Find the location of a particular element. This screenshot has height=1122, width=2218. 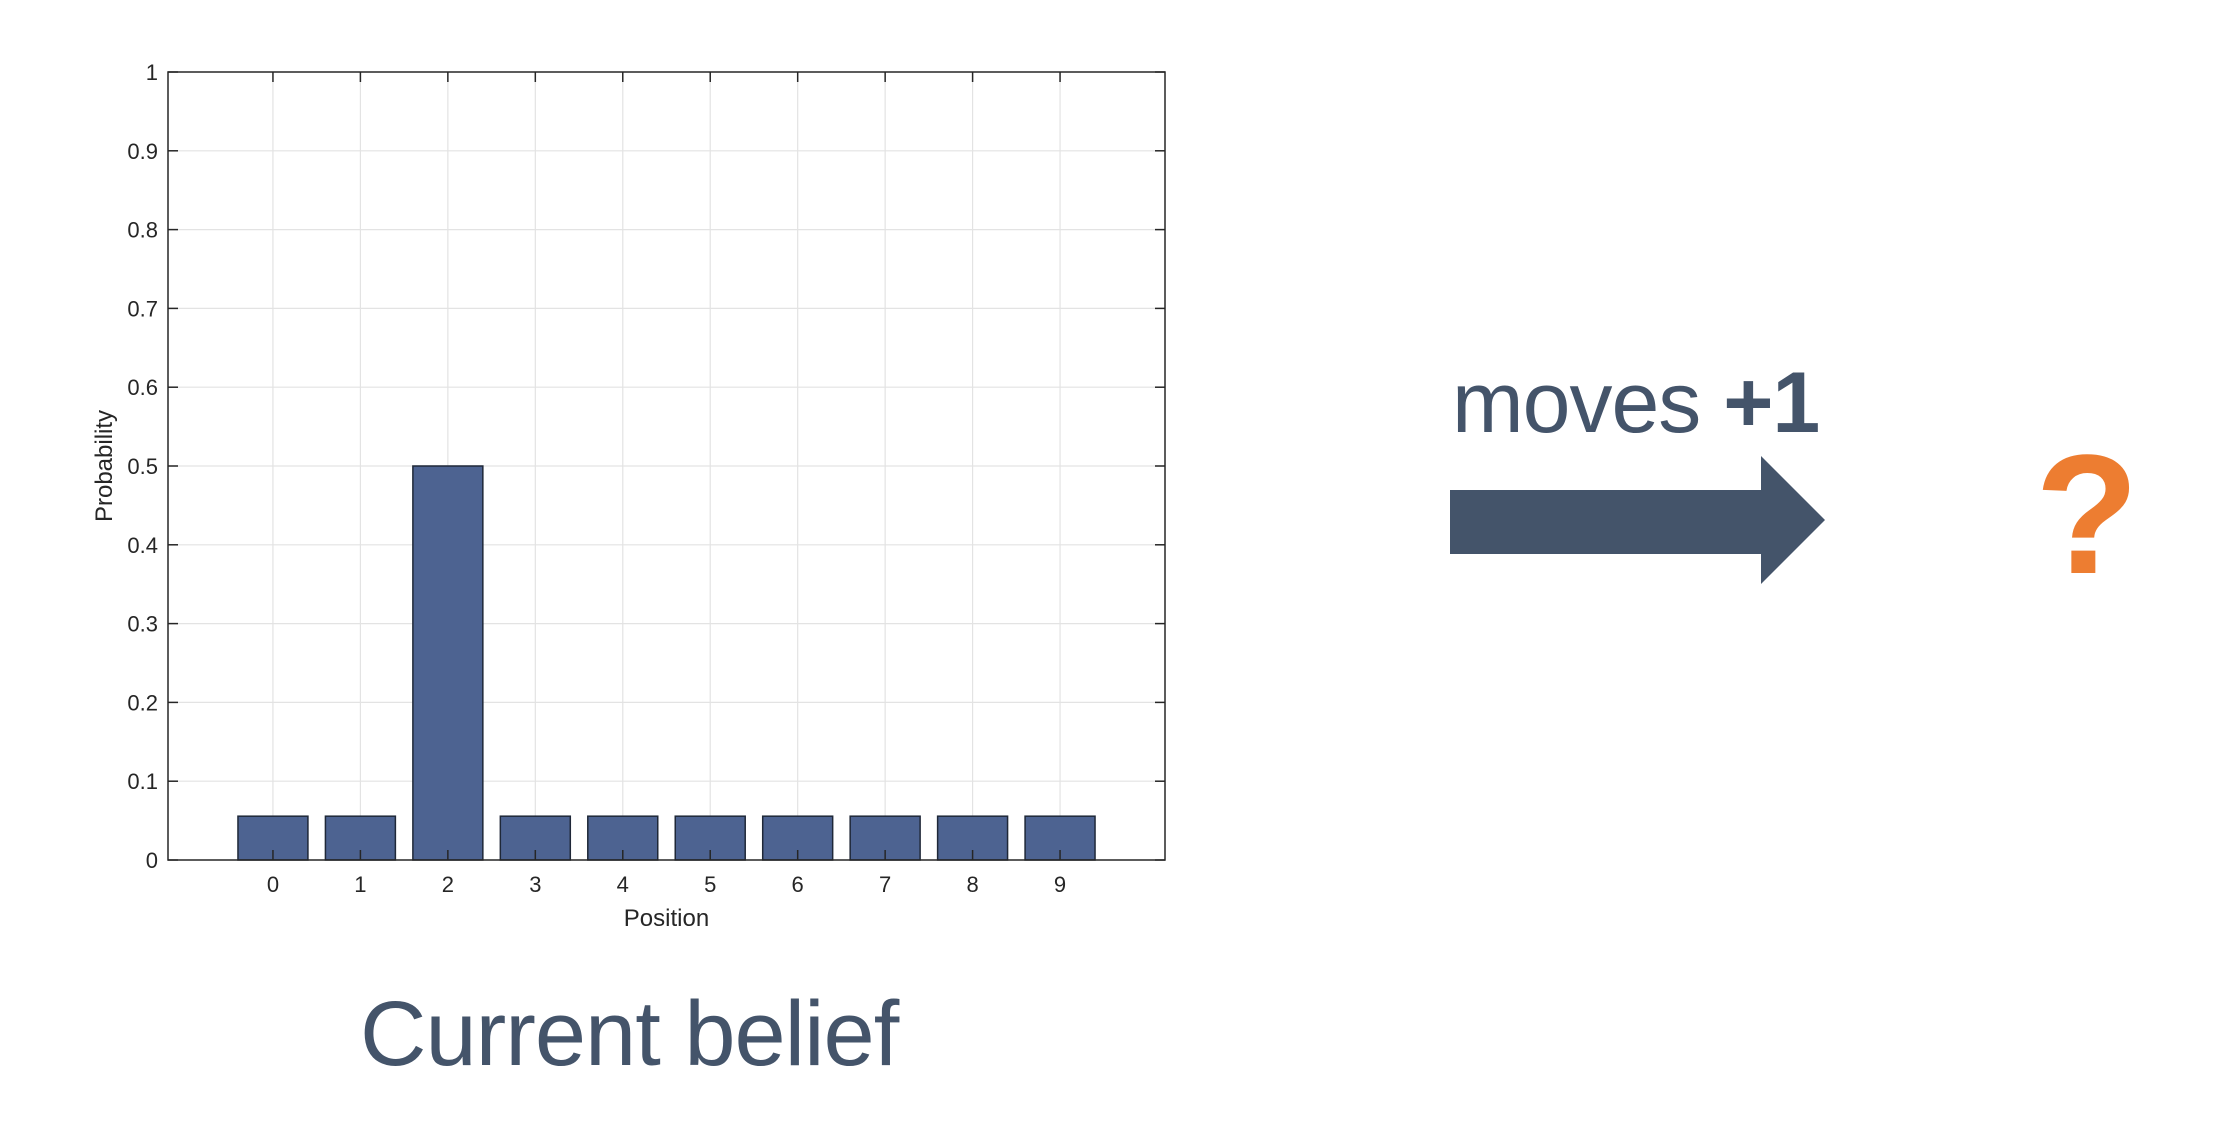

bars is located at coordinates (666, 663).